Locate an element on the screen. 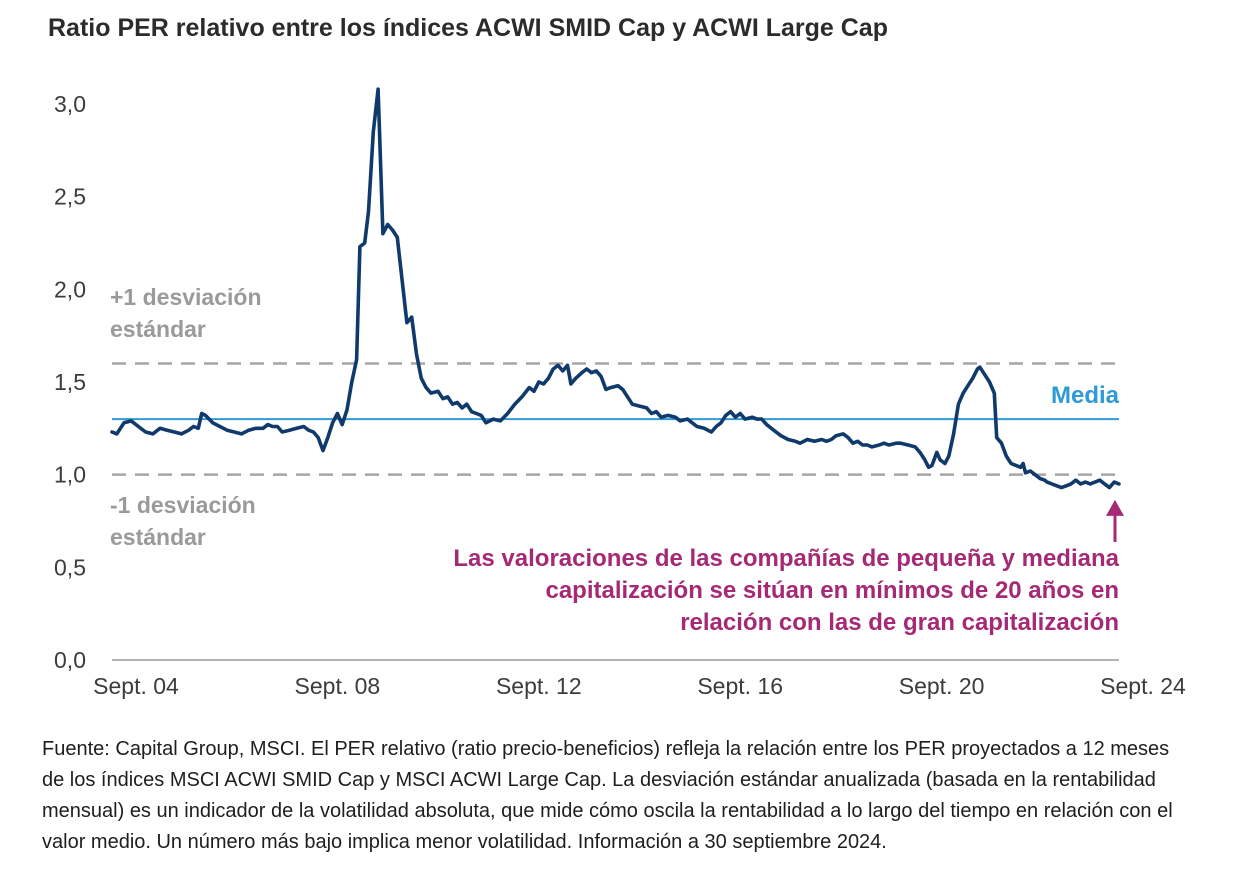 Image resolution: width=1238 pixels, height=874 pixels. annotation-text-line: relación con las de gran capitalización is located at coordinates (899, 622).